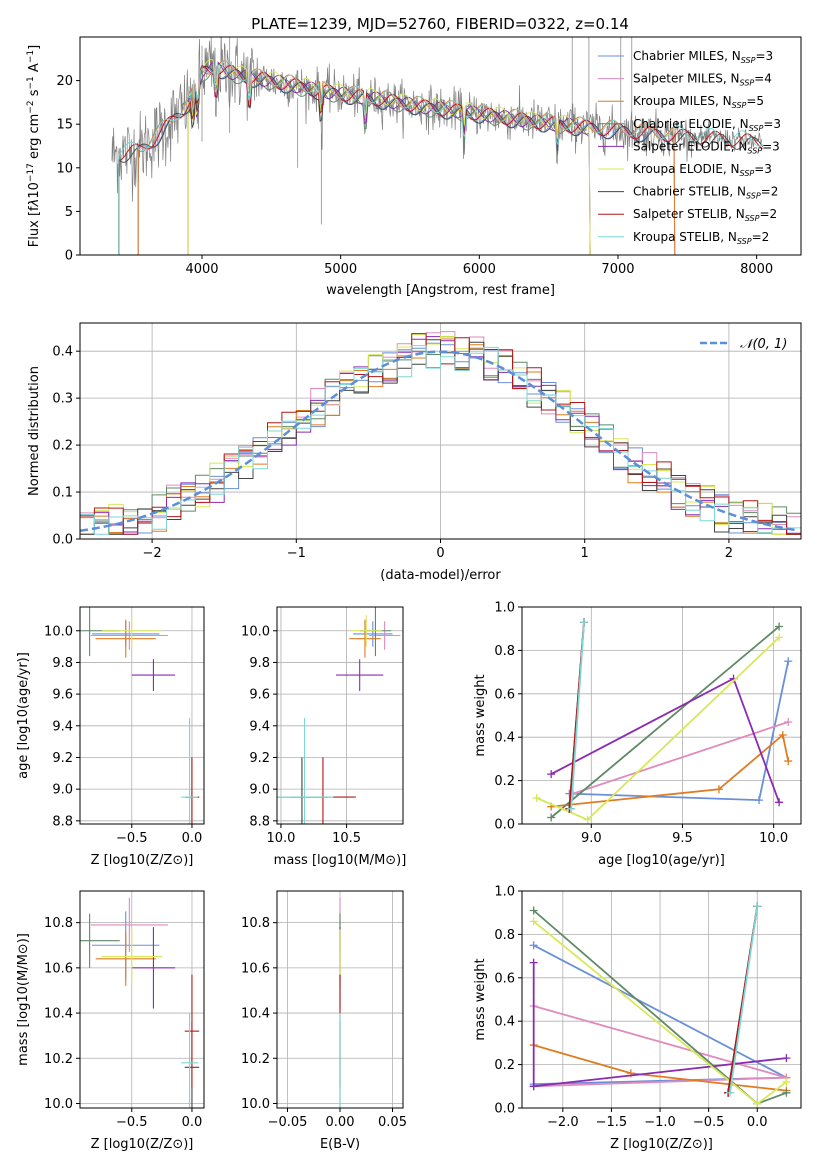 Image resolution: width=819 pixels, height=1170 pixels. Describe the element at coordinates (705, 193) in the screenshot. I see `legend-label: Chabrier STELIB, NSSP=2` at that location.